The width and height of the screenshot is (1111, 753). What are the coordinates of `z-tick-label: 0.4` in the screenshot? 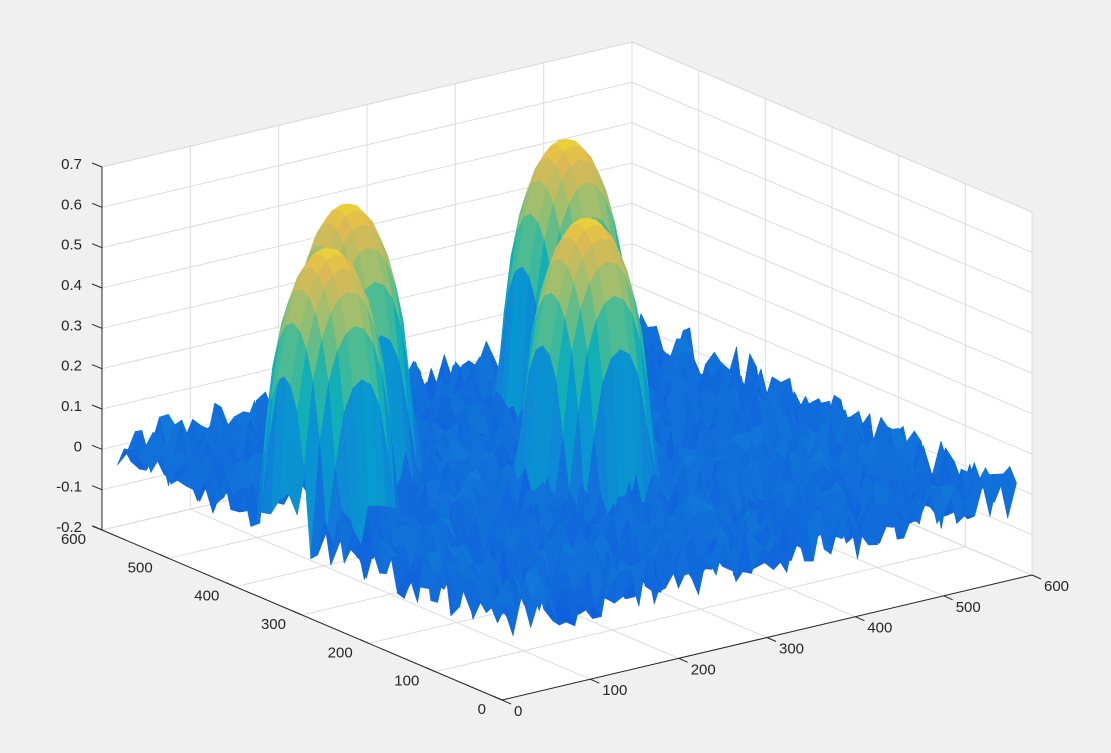 It's located at (71, 285).